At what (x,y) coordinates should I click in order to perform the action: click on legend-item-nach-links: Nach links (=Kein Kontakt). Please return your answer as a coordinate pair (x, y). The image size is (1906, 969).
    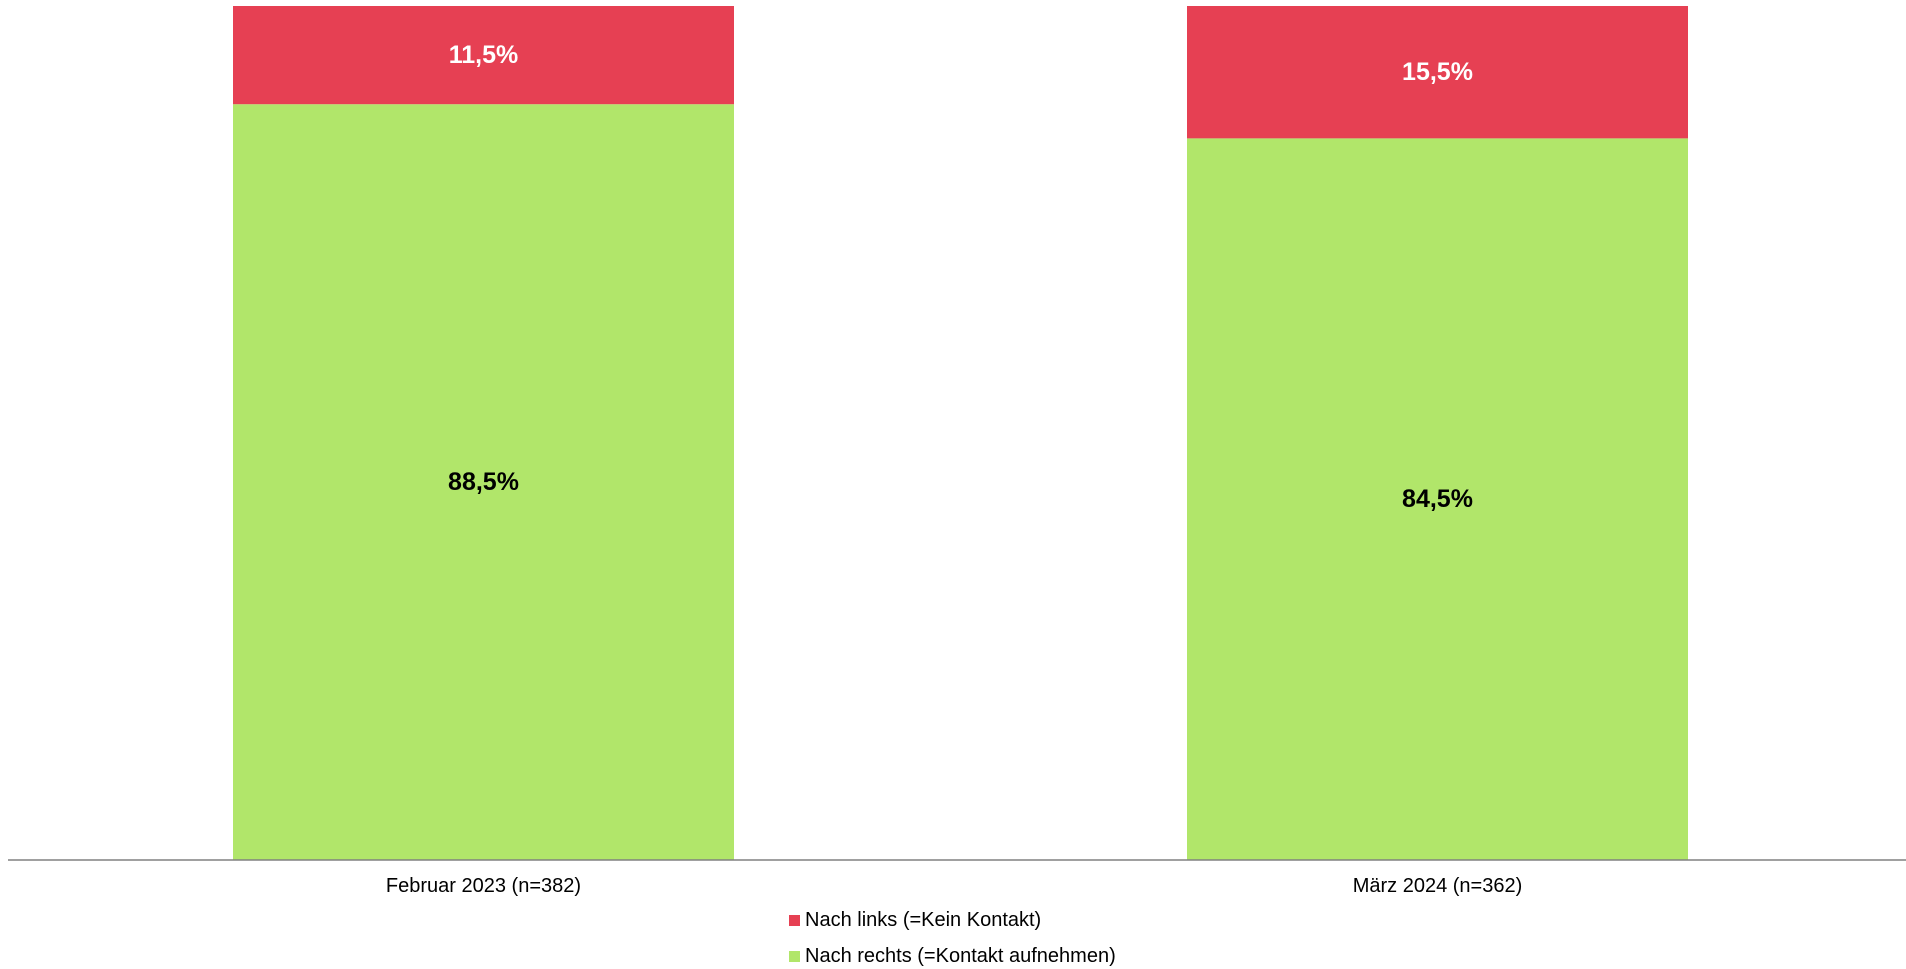
    Looking at the image, I should click on (952, 920).